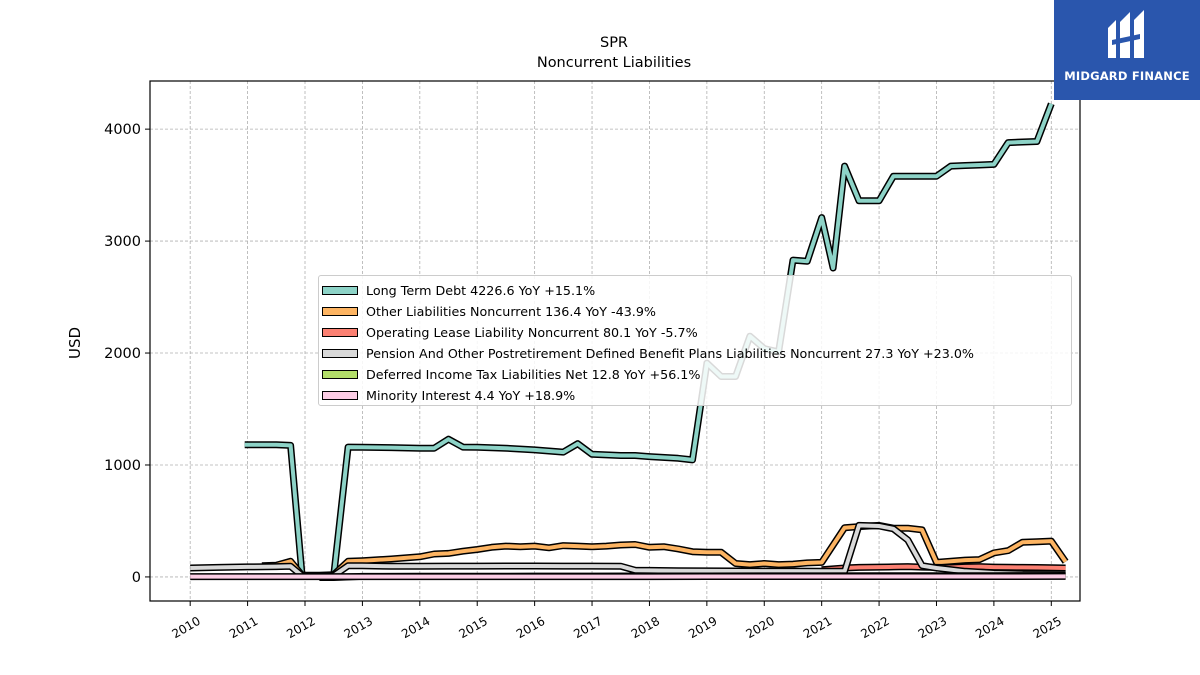 The image size is (1200, 675). What do you see at coordinates (122, 242) in the screenshot?
I see `y-tick-label: 3000` at bounding box center [122, 242].